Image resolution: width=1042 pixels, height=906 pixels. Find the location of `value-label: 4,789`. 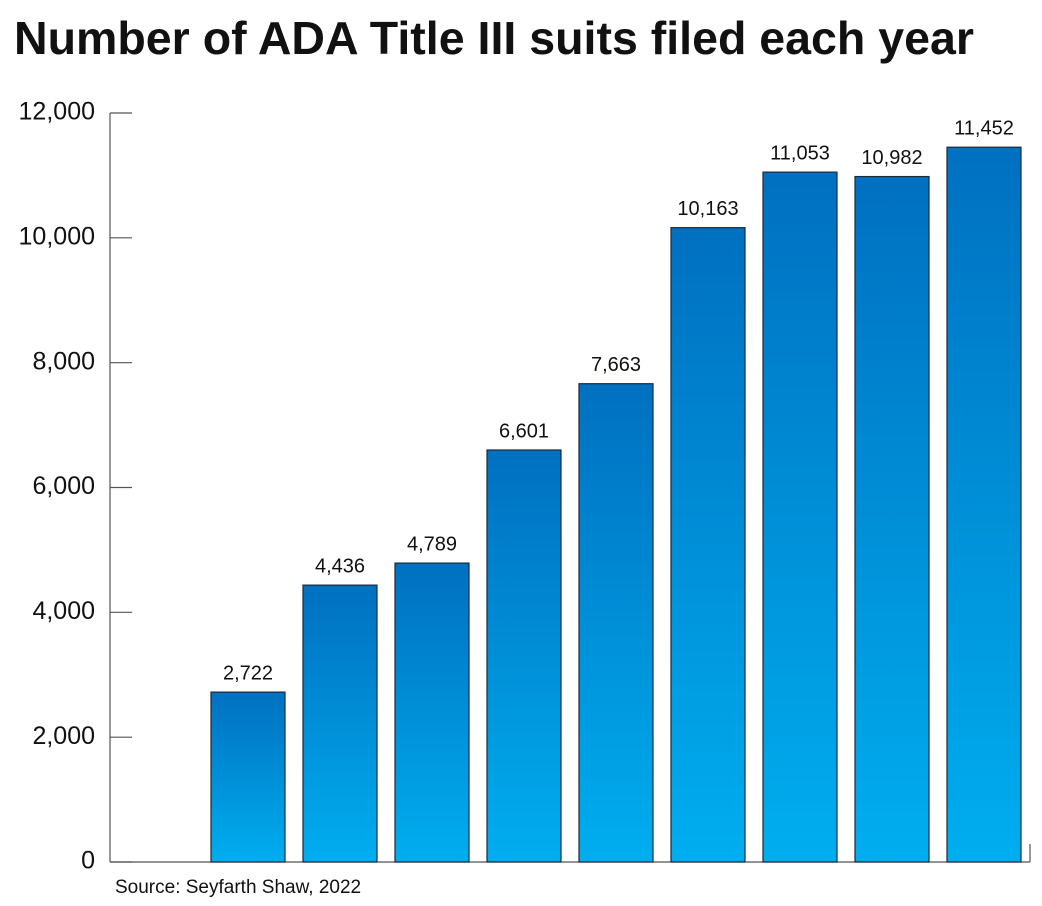

value-label: 4,789 is located at coordinates (432, 544).